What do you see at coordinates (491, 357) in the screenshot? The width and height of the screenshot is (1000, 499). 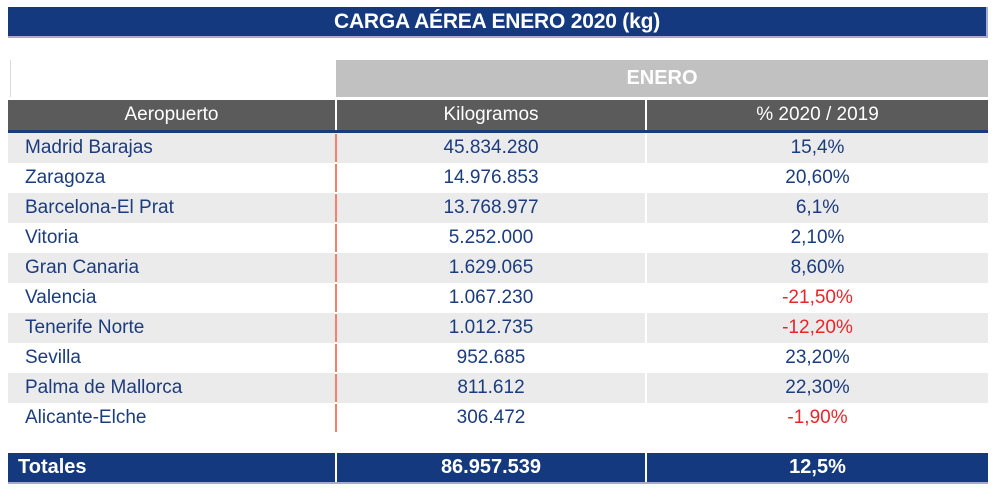 I see `kilograms-cell: 952.685` at bounding box center [491, 357].